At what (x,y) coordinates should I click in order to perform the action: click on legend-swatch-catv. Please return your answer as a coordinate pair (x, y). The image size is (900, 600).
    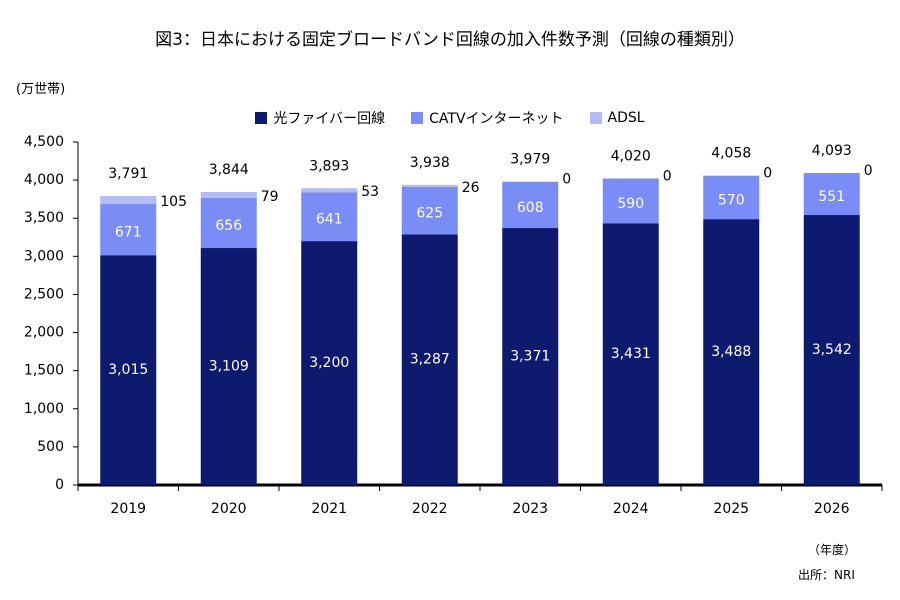
    Looking at the image, I should click on (417, 118).